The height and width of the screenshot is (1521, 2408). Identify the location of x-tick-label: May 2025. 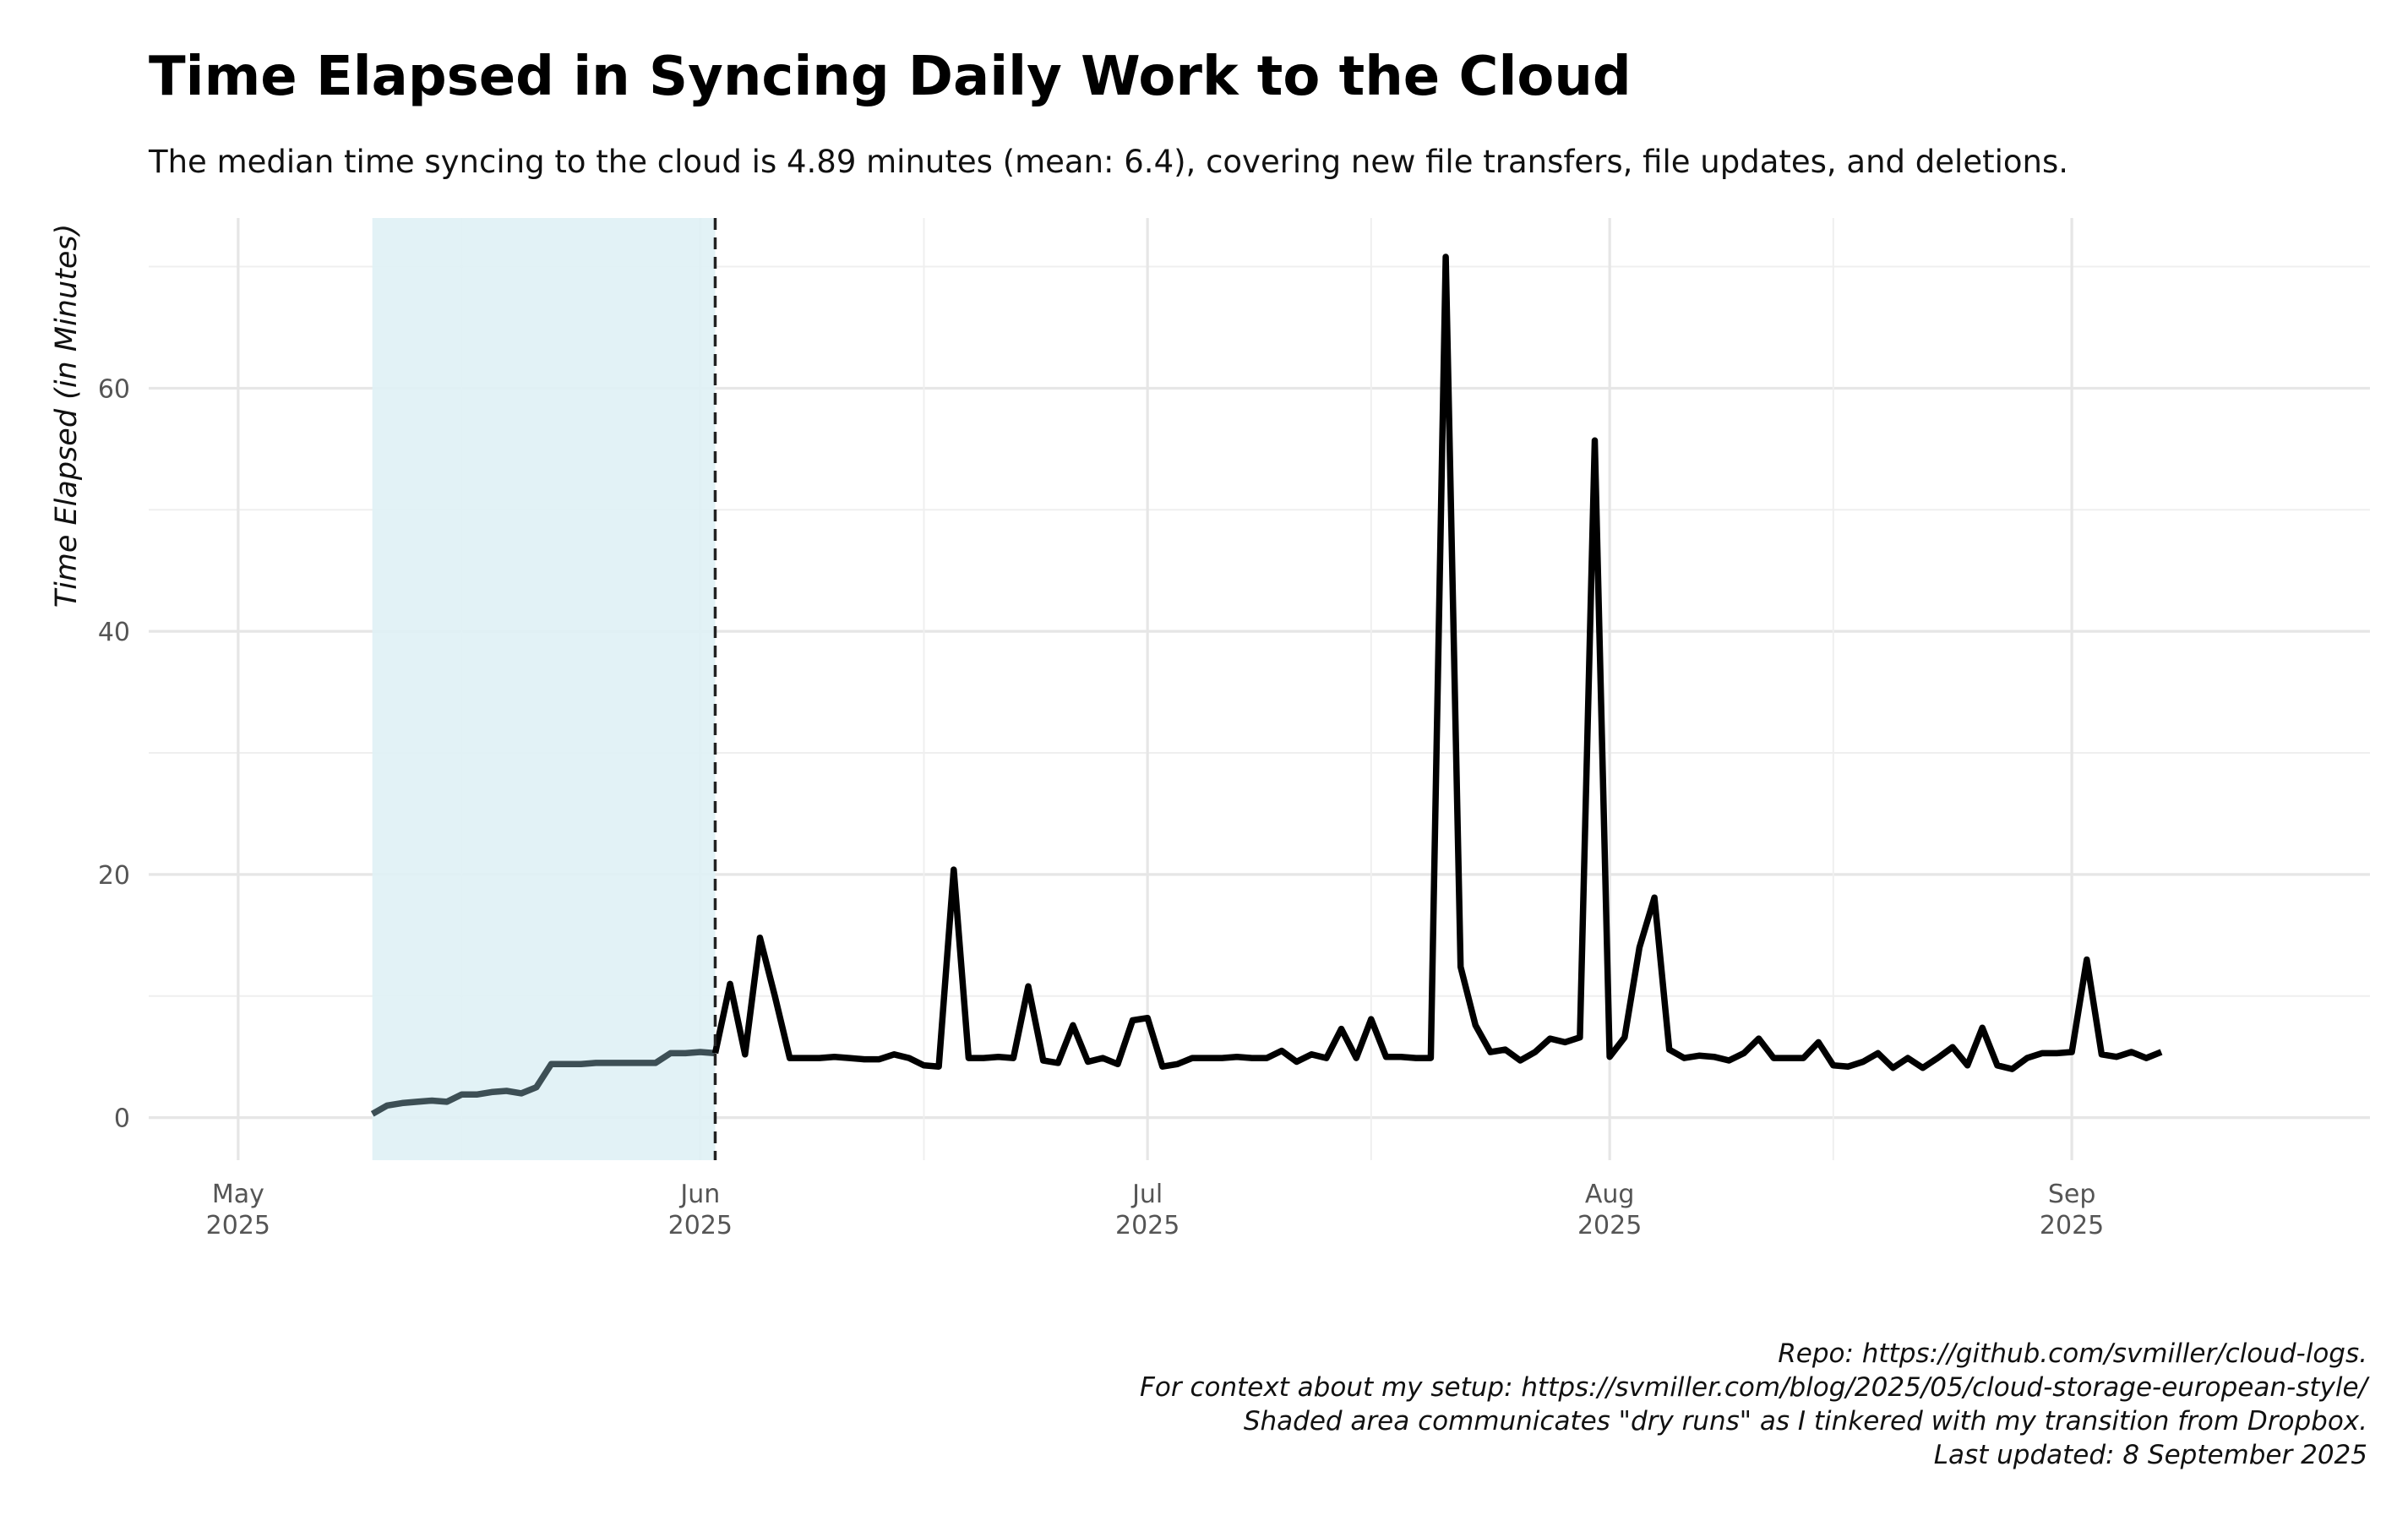
(238, 1210).